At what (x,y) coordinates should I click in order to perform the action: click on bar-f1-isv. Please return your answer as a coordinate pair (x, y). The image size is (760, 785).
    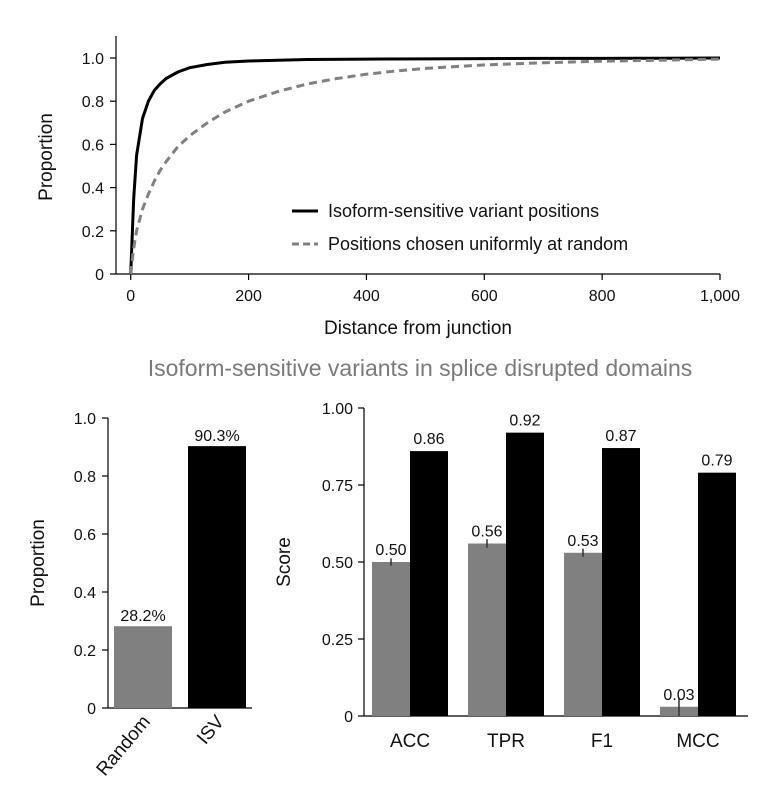
    Looking at the image, I should click on (621, 582).